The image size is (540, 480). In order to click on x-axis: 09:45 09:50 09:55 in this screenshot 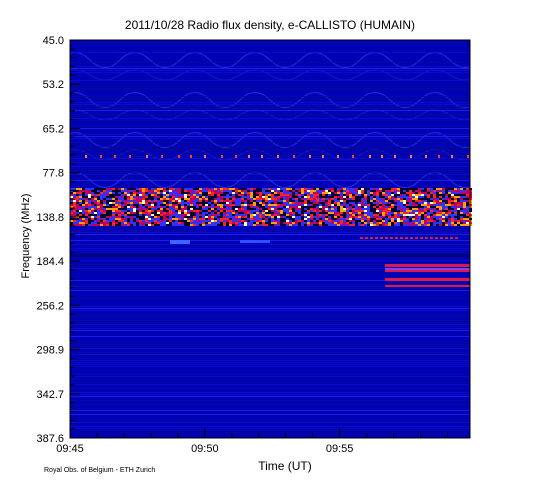, I will do `click(252, 441)`.